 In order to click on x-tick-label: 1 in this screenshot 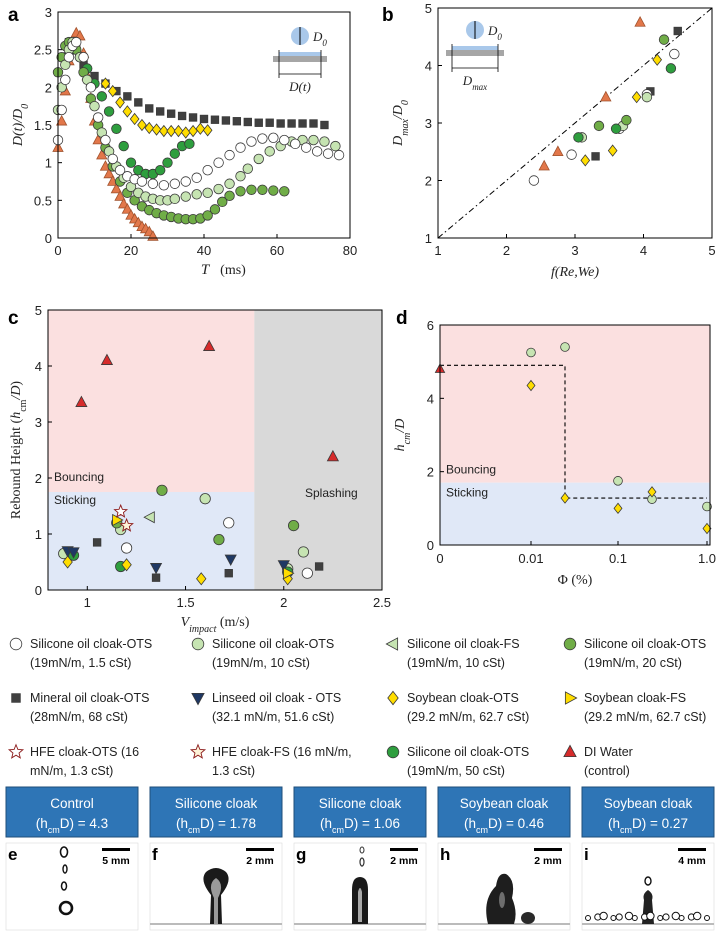, I will do `click(87, 602)`.